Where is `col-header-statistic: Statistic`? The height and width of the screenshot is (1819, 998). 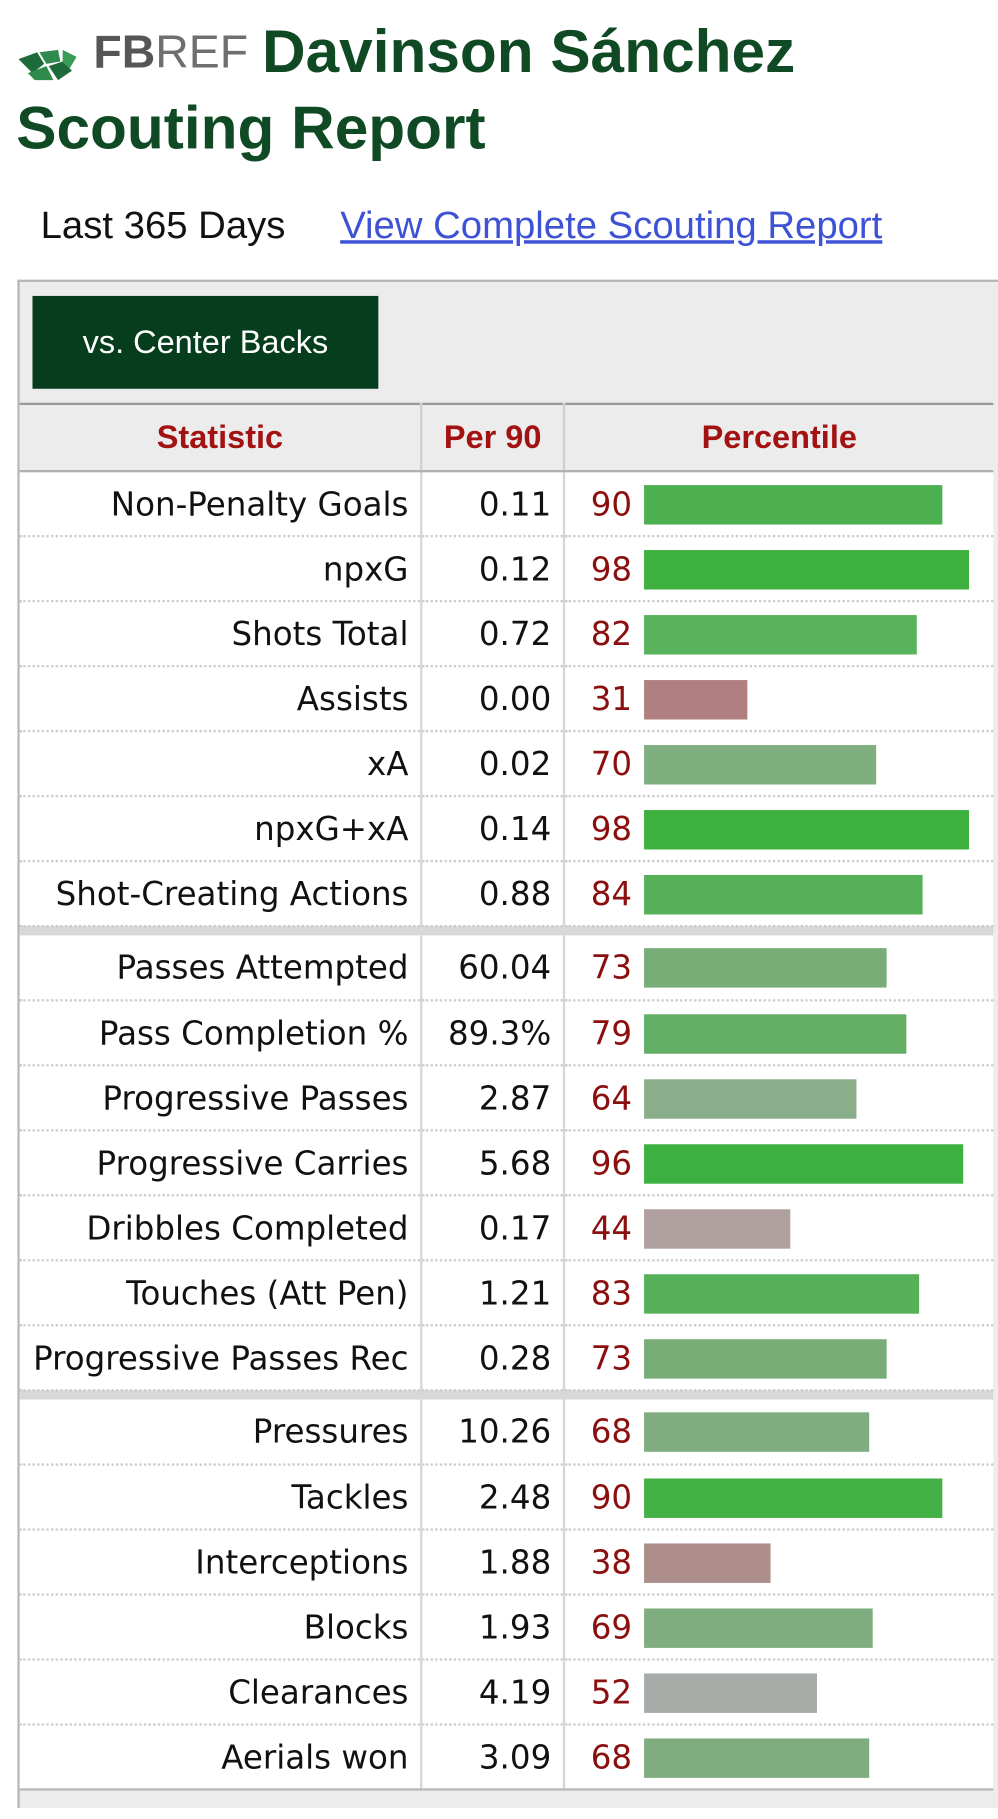 col-header-statistic: Statistic is located at coordinates (221, 438).